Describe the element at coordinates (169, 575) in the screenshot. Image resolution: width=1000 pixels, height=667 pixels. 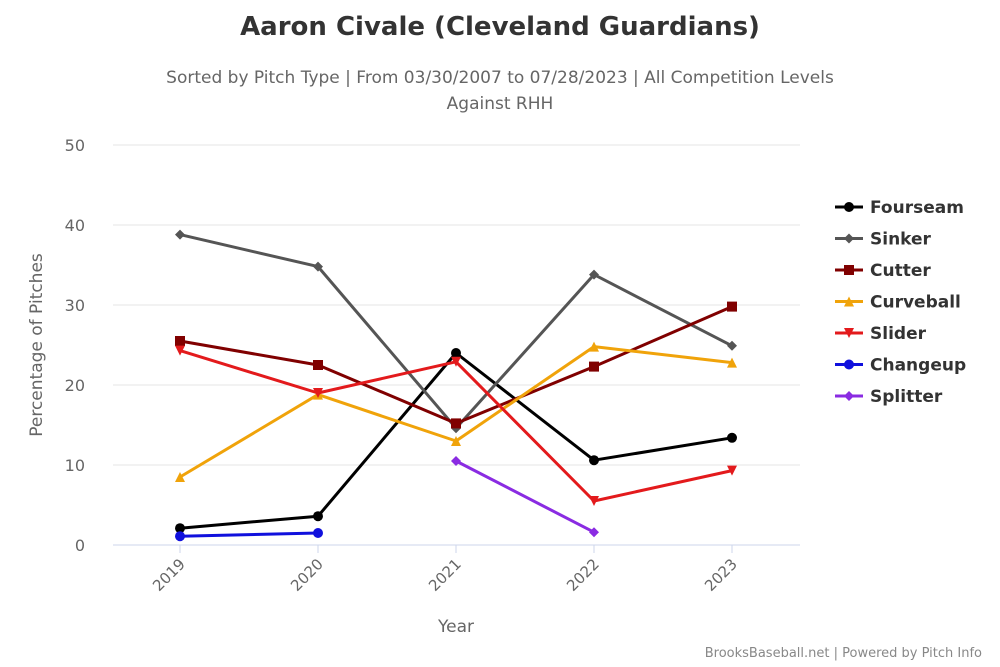
I see `x-tick-label: 2019` at that location.